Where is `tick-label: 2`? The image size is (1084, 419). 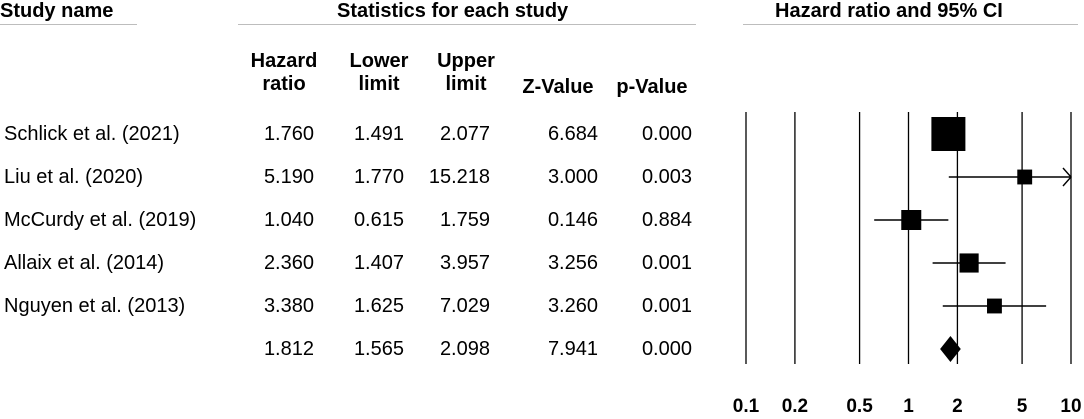
tick-label: 2 is located at coordinates (957, 406).